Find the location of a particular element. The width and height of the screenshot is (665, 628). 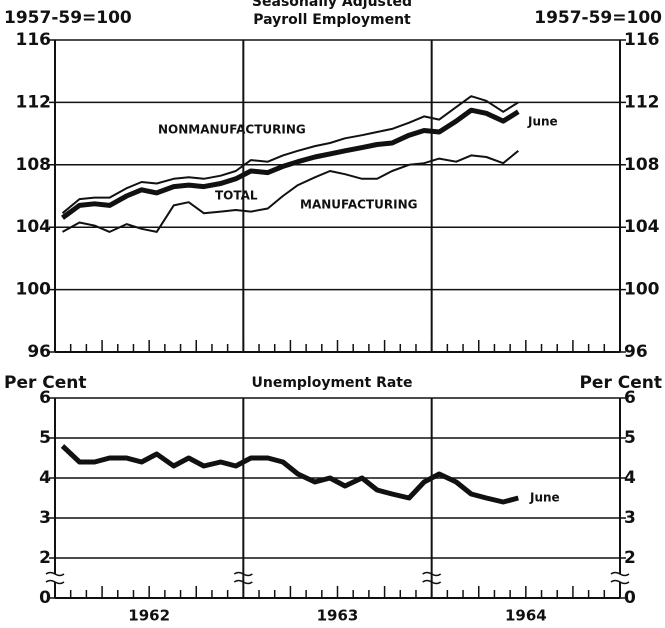

series-label: NONMANUFACTURING is located at coordinates (232, 130).